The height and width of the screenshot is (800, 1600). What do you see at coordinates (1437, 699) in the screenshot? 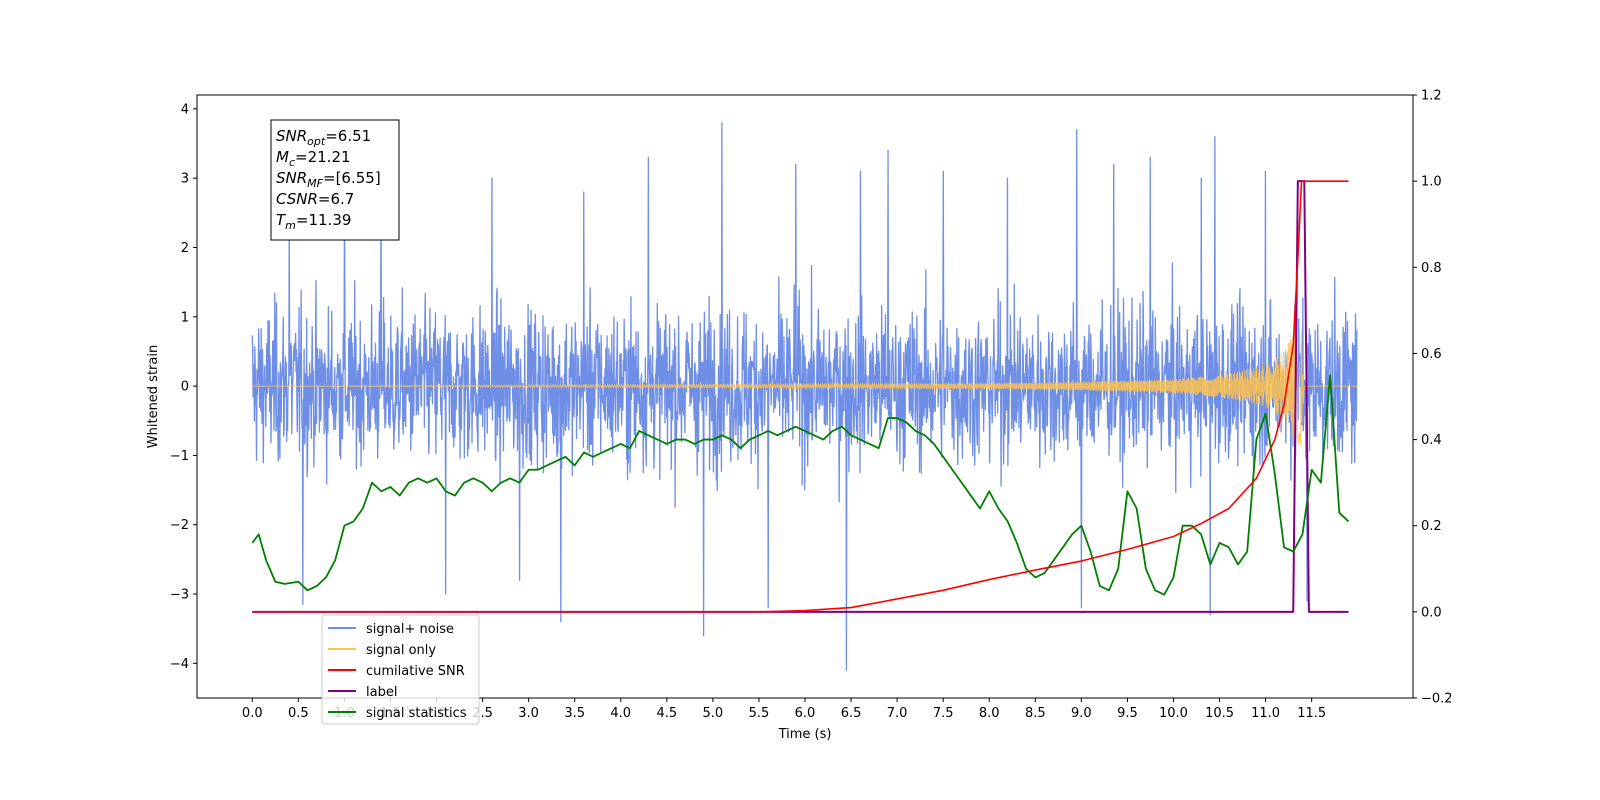
I see `y2-tick-label: −0.2` at bounding box center [1437, 699].